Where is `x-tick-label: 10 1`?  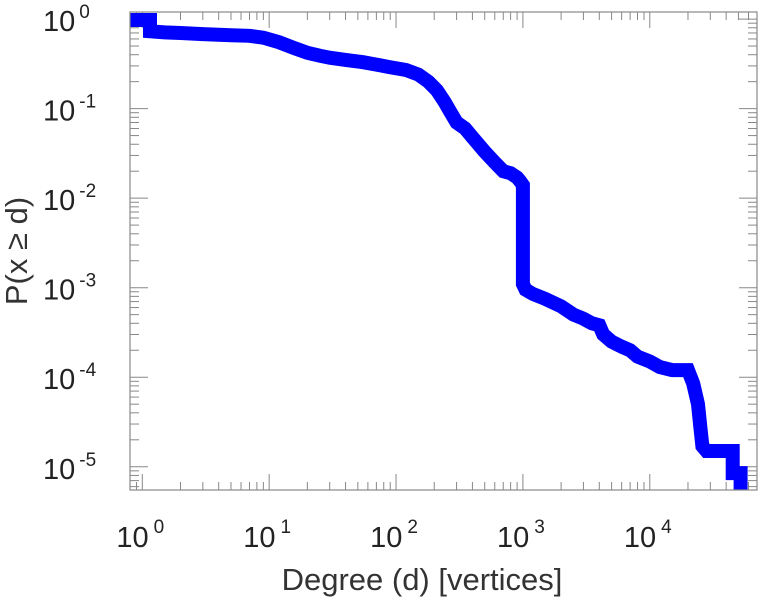 x-tick-label: 10 1 is located at coordinates (267, 535).